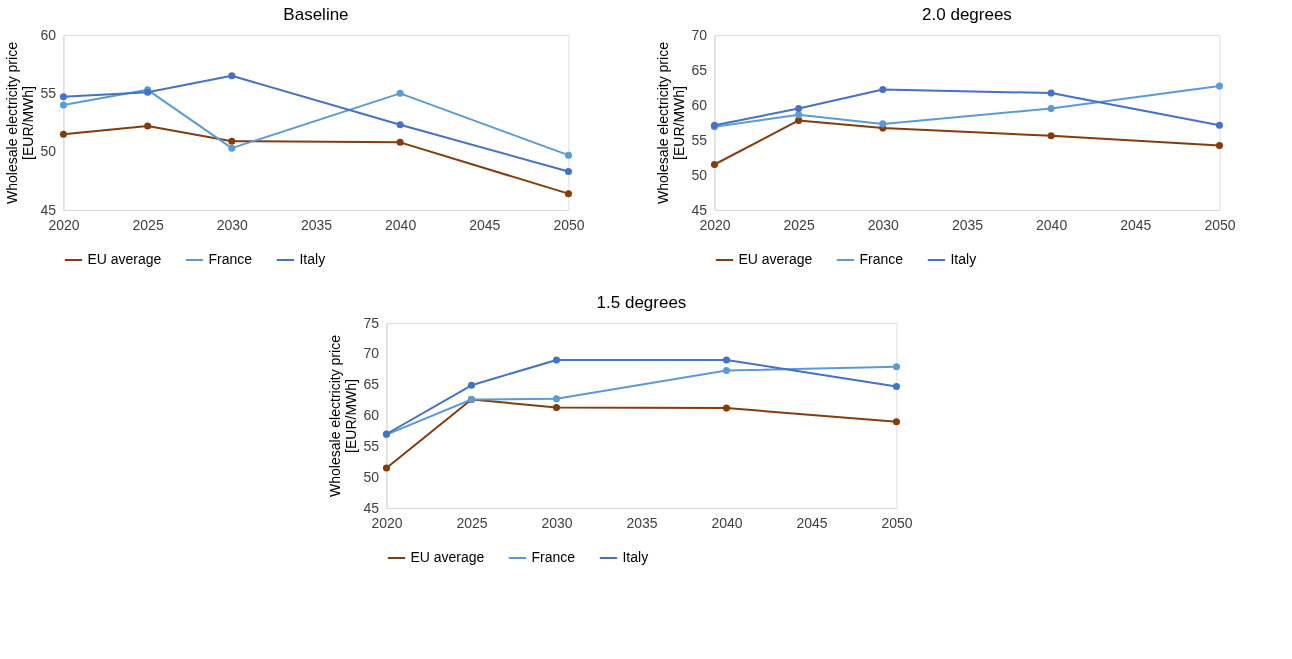 This screenshot has height=659, width=1292. Describe the element at coordinates (967, 14) in the screenshot. I see `chart-title: 2.0 degrees` at that location.